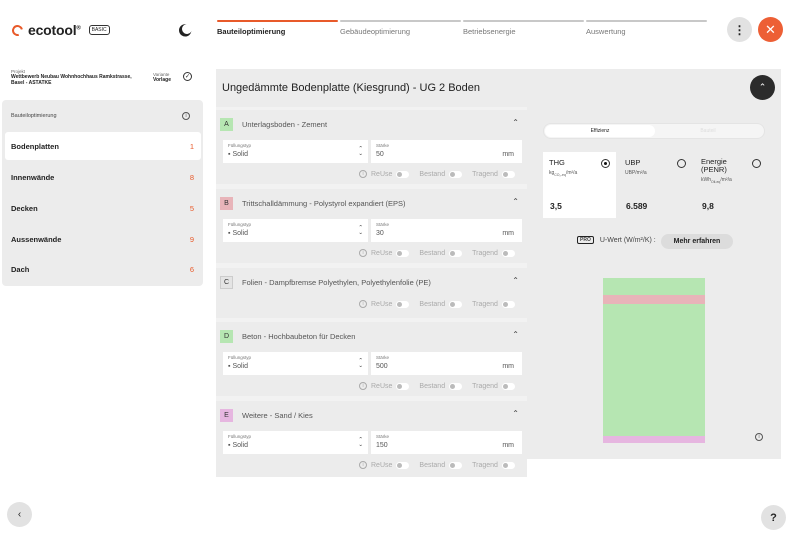 This screenshot has width=800, height=535. Describe the element at coordinates (187, 29) in the screenshot. I see `moon-icon` at that location.